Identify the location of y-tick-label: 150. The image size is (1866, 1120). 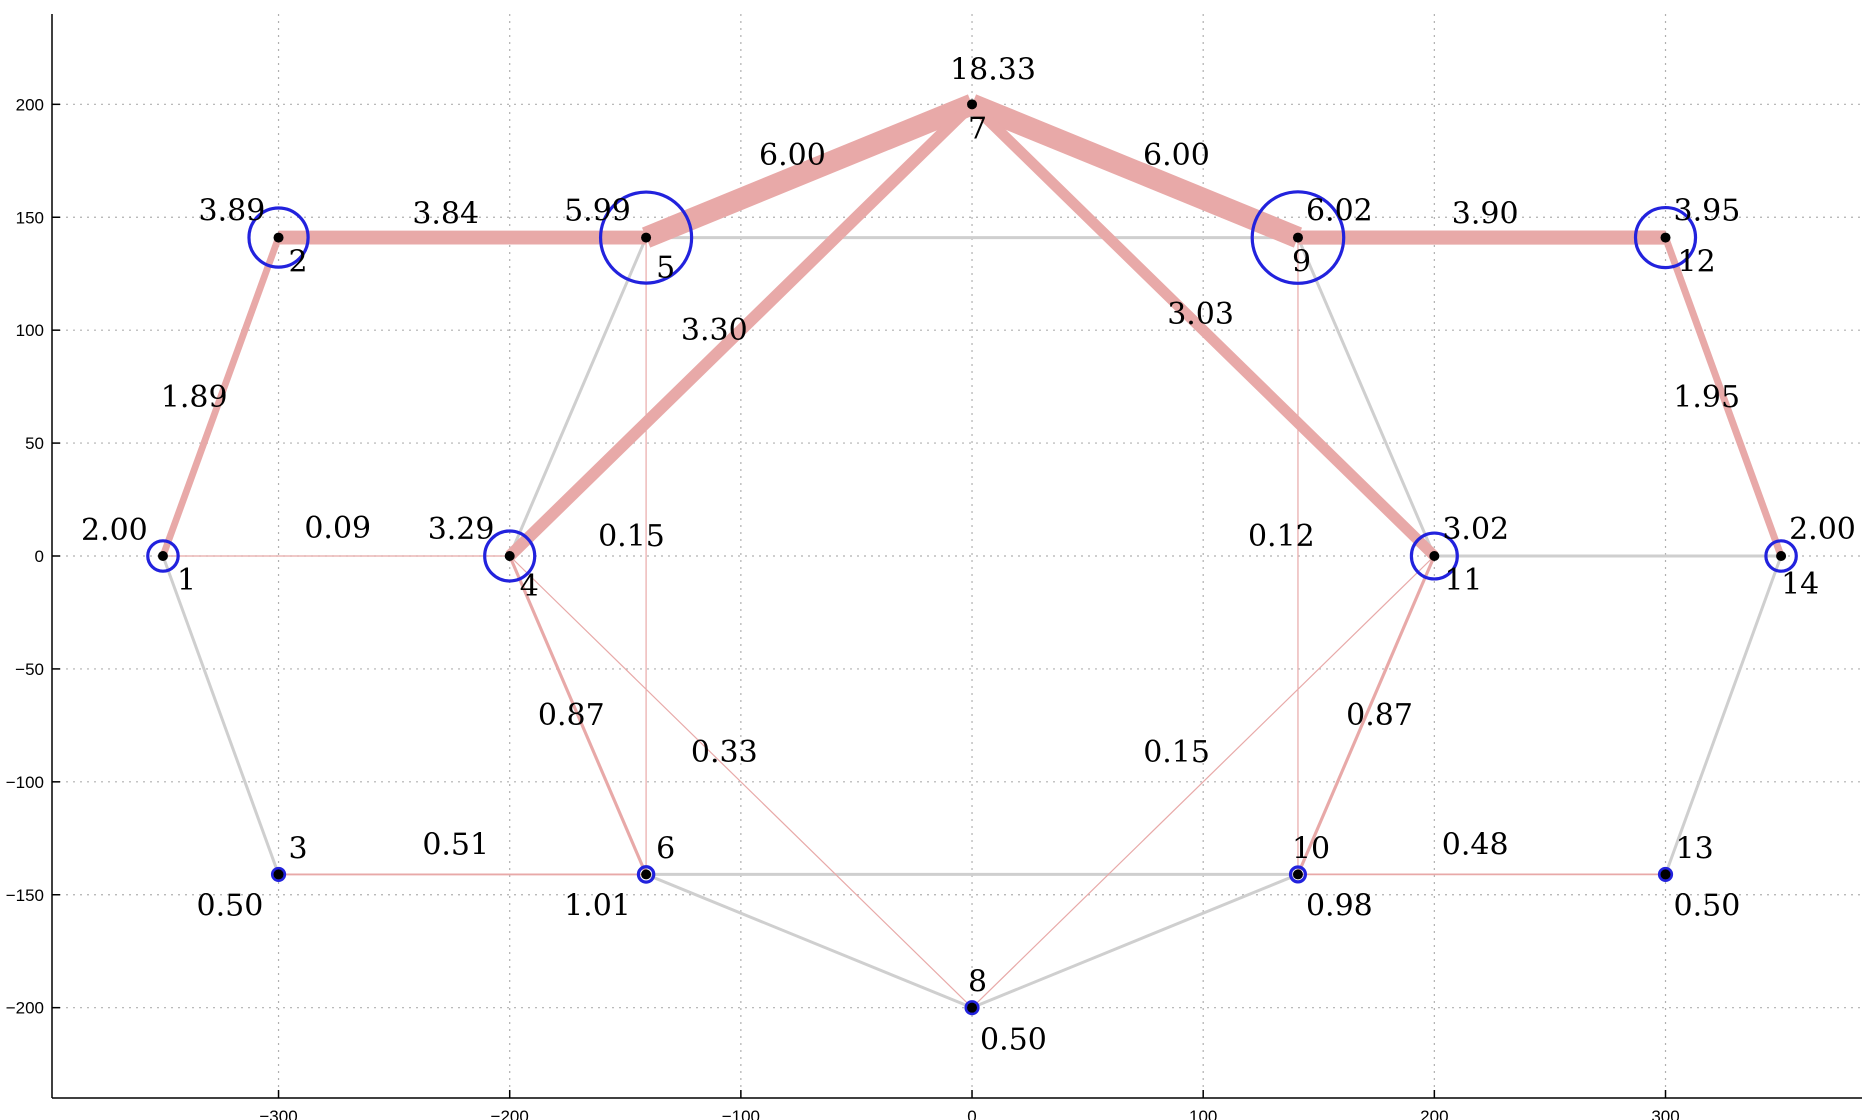
(30, 217).